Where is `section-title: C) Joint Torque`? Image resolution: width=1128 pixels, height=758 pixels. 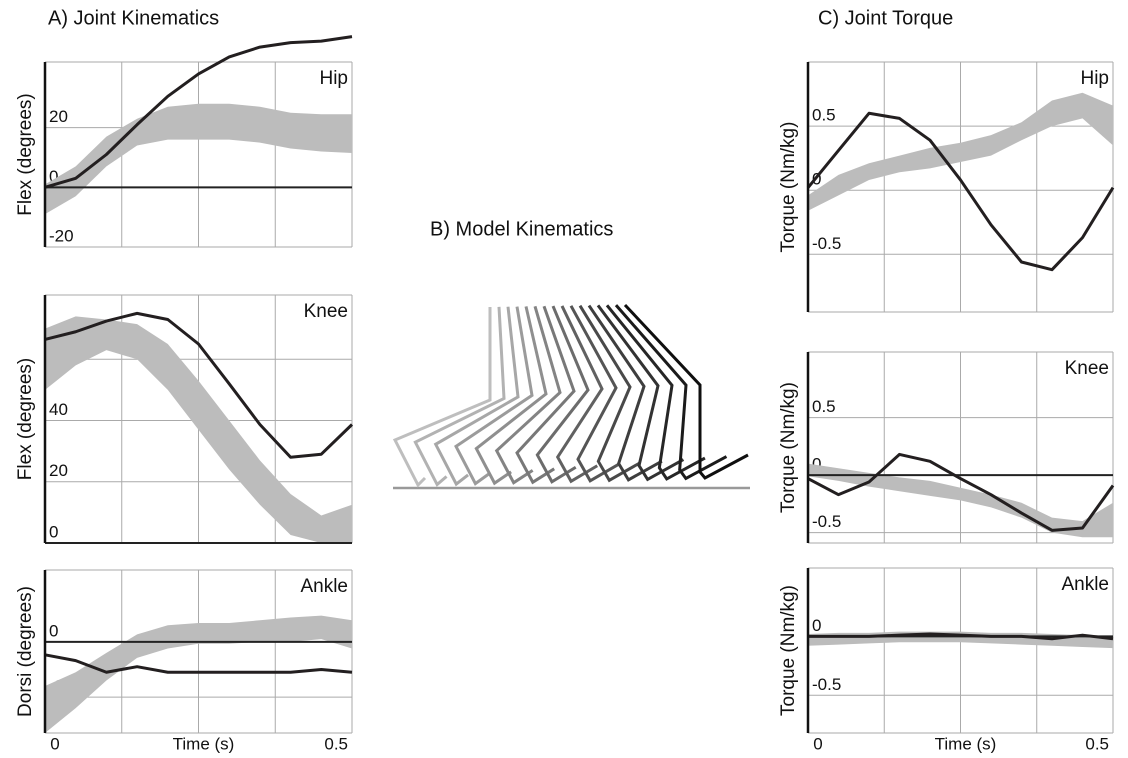
section-title: C) Joint Torque is located at coordinates (885, 18).